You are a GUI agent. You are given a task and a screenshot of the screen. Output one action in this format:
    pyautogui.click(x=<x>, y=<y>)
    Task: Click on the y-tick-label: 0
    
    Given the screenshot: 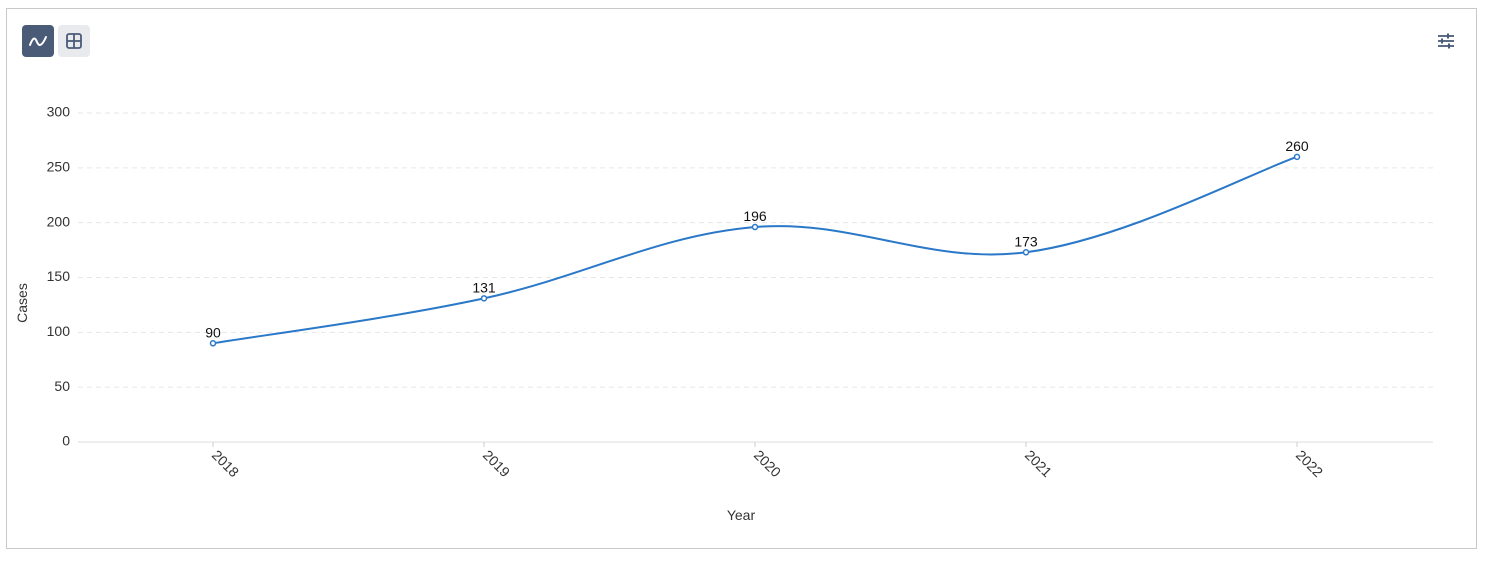 What is the action you would take?
    pyautogui.click(x=66, y=441)
    